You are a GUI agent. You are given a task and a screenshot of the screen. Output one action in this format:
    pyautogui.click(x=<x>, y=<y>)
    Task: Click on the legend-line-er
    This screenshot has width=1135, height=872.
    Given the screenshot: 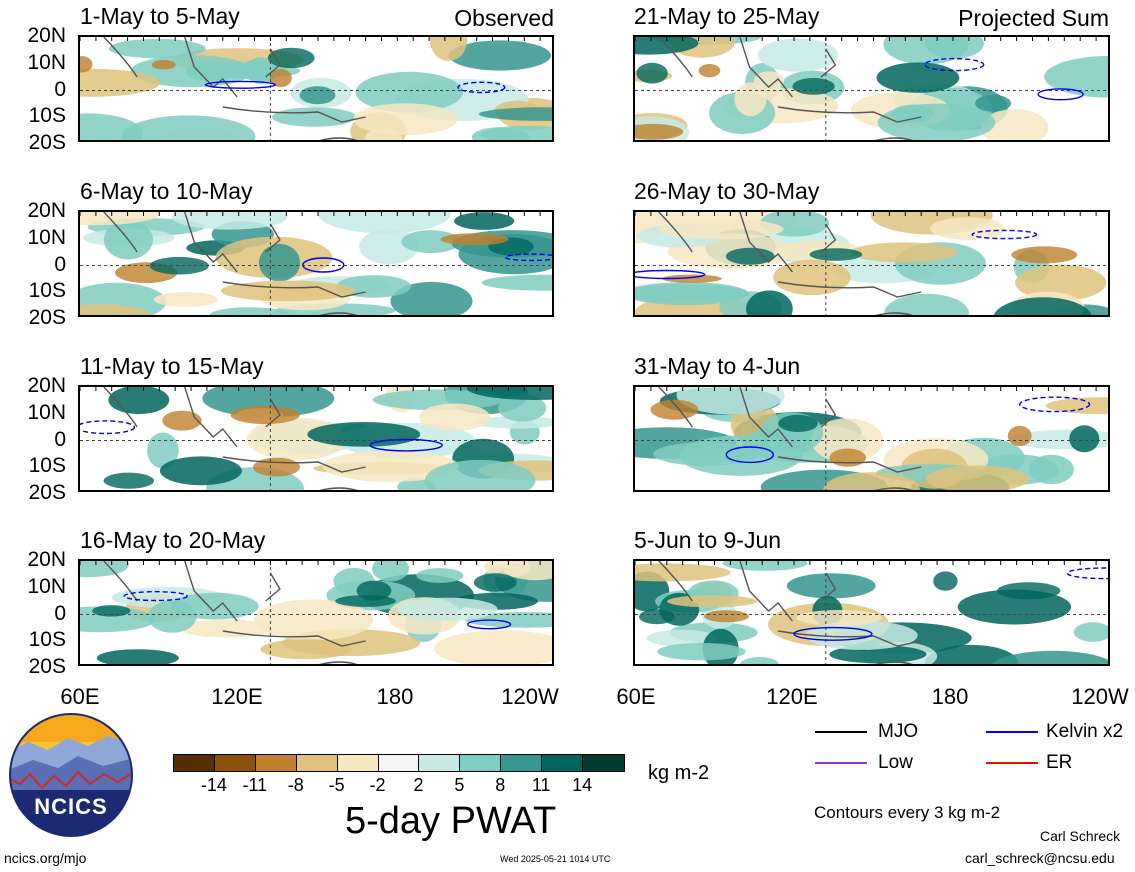 What is the action you would take?
    pyautogui.click(x=1012, y=763)
    